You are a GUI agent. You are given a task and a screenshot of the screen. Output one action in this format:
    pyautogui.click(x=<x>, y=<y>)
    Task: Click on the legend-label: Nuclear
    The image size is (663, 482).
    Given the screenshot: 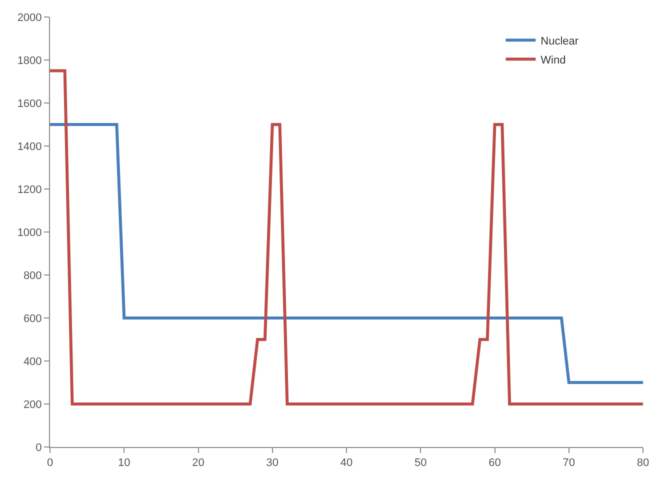 What is the action you would take?
    pyautogui.click(x=559, y=41)
    